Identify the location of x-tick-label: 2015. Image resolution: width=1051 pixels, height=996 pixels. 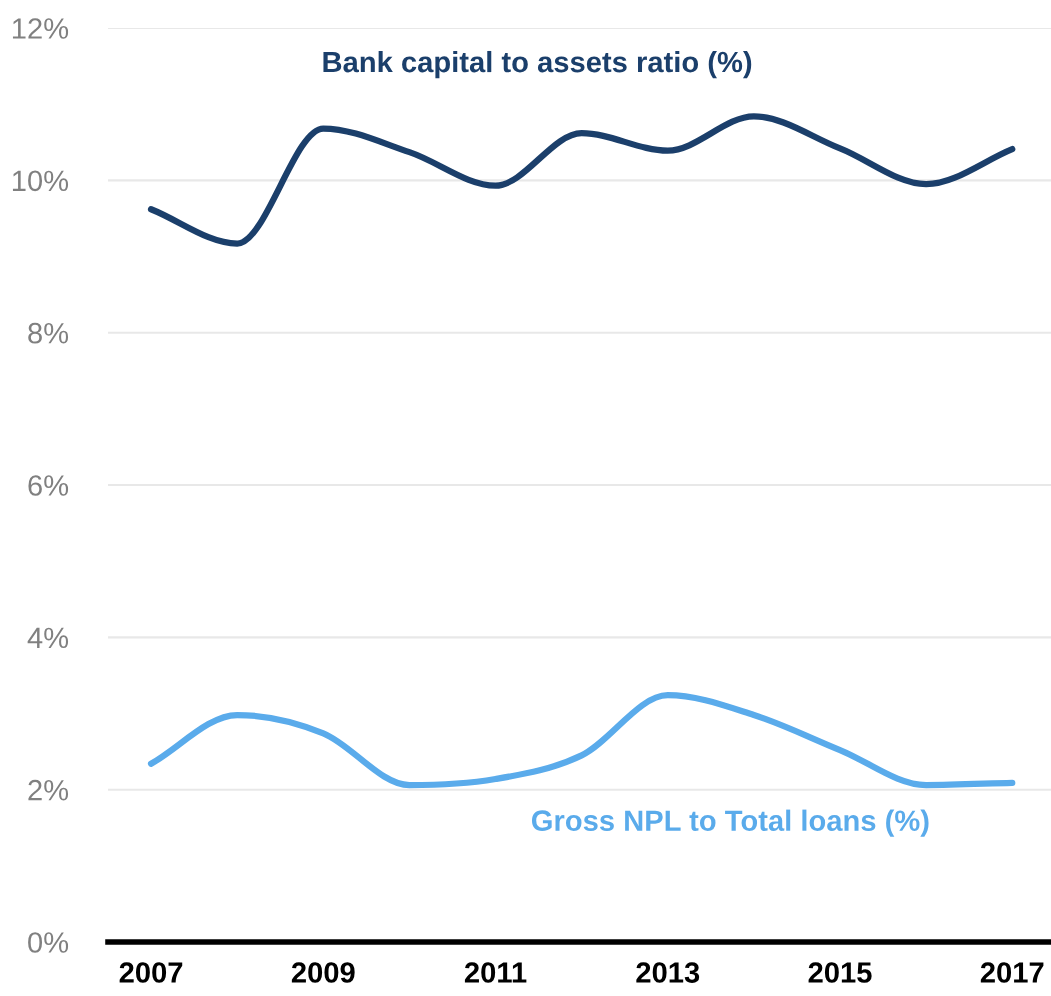
(840, 972).